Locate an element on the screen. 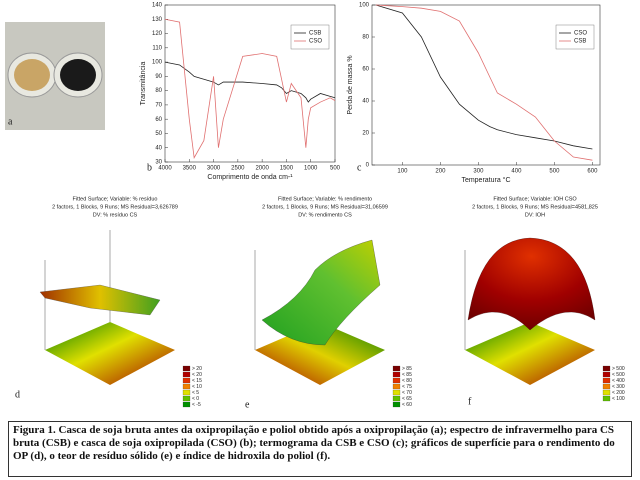  legend-label: < 70 is located at coordinates (407, 393).